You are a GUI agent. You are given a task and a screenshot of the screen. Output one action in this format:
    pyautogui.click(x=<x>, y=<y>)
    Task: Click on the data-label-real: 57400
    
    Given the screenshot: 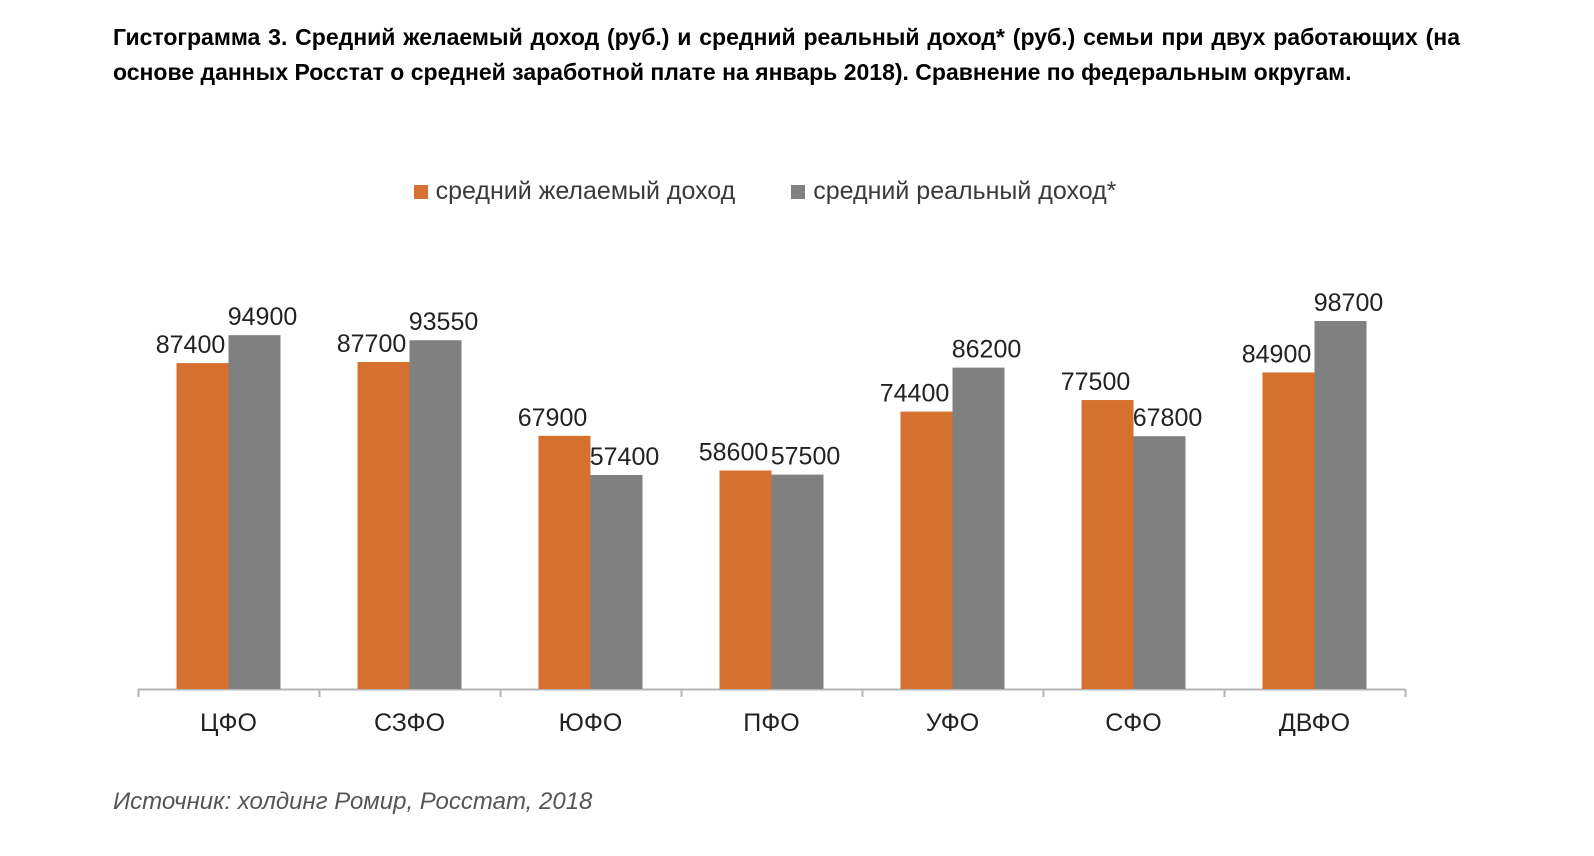 What is the action you would take?
    pyautogui.click(x=625, y=457)
    